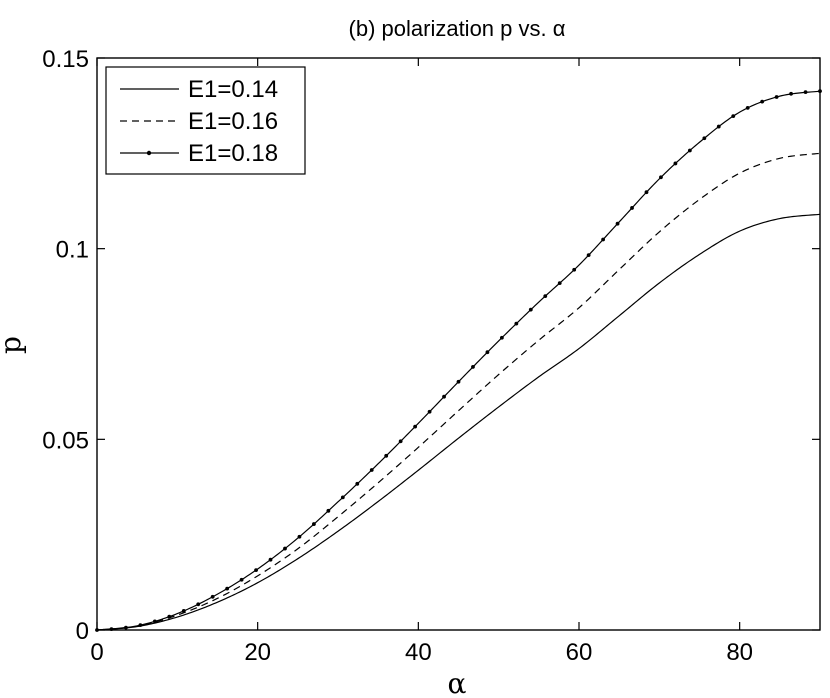  What do you see at coordinates (72, 250) in the screenshot?
I see `y-tick-label: 0.1` at bounding box center [72, 250].